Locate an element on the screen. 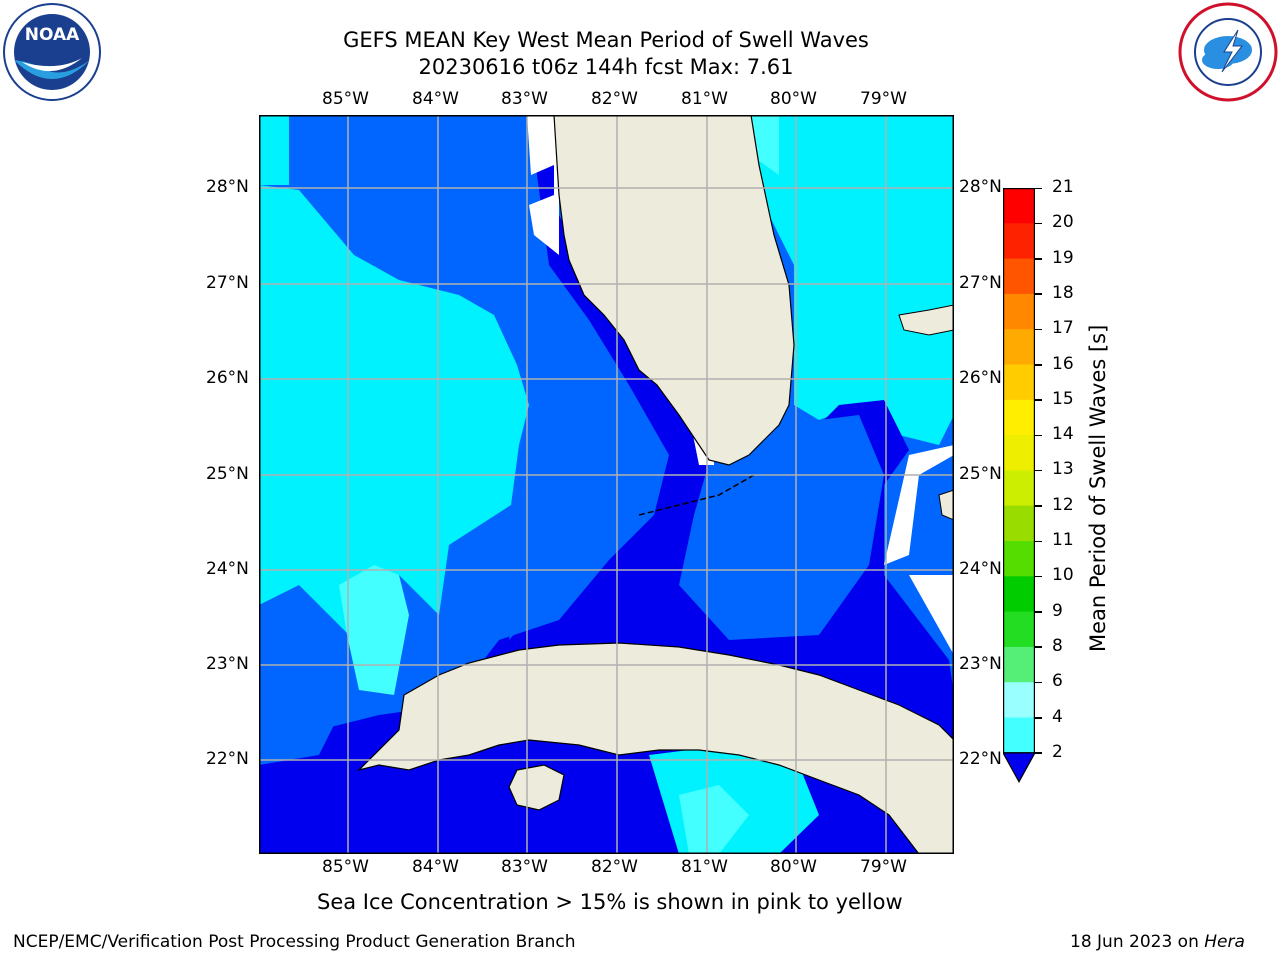 The height and width of the screenshot is (960, 1280). lon-label-bottom: 84°W is located at coordinates (435, 867).